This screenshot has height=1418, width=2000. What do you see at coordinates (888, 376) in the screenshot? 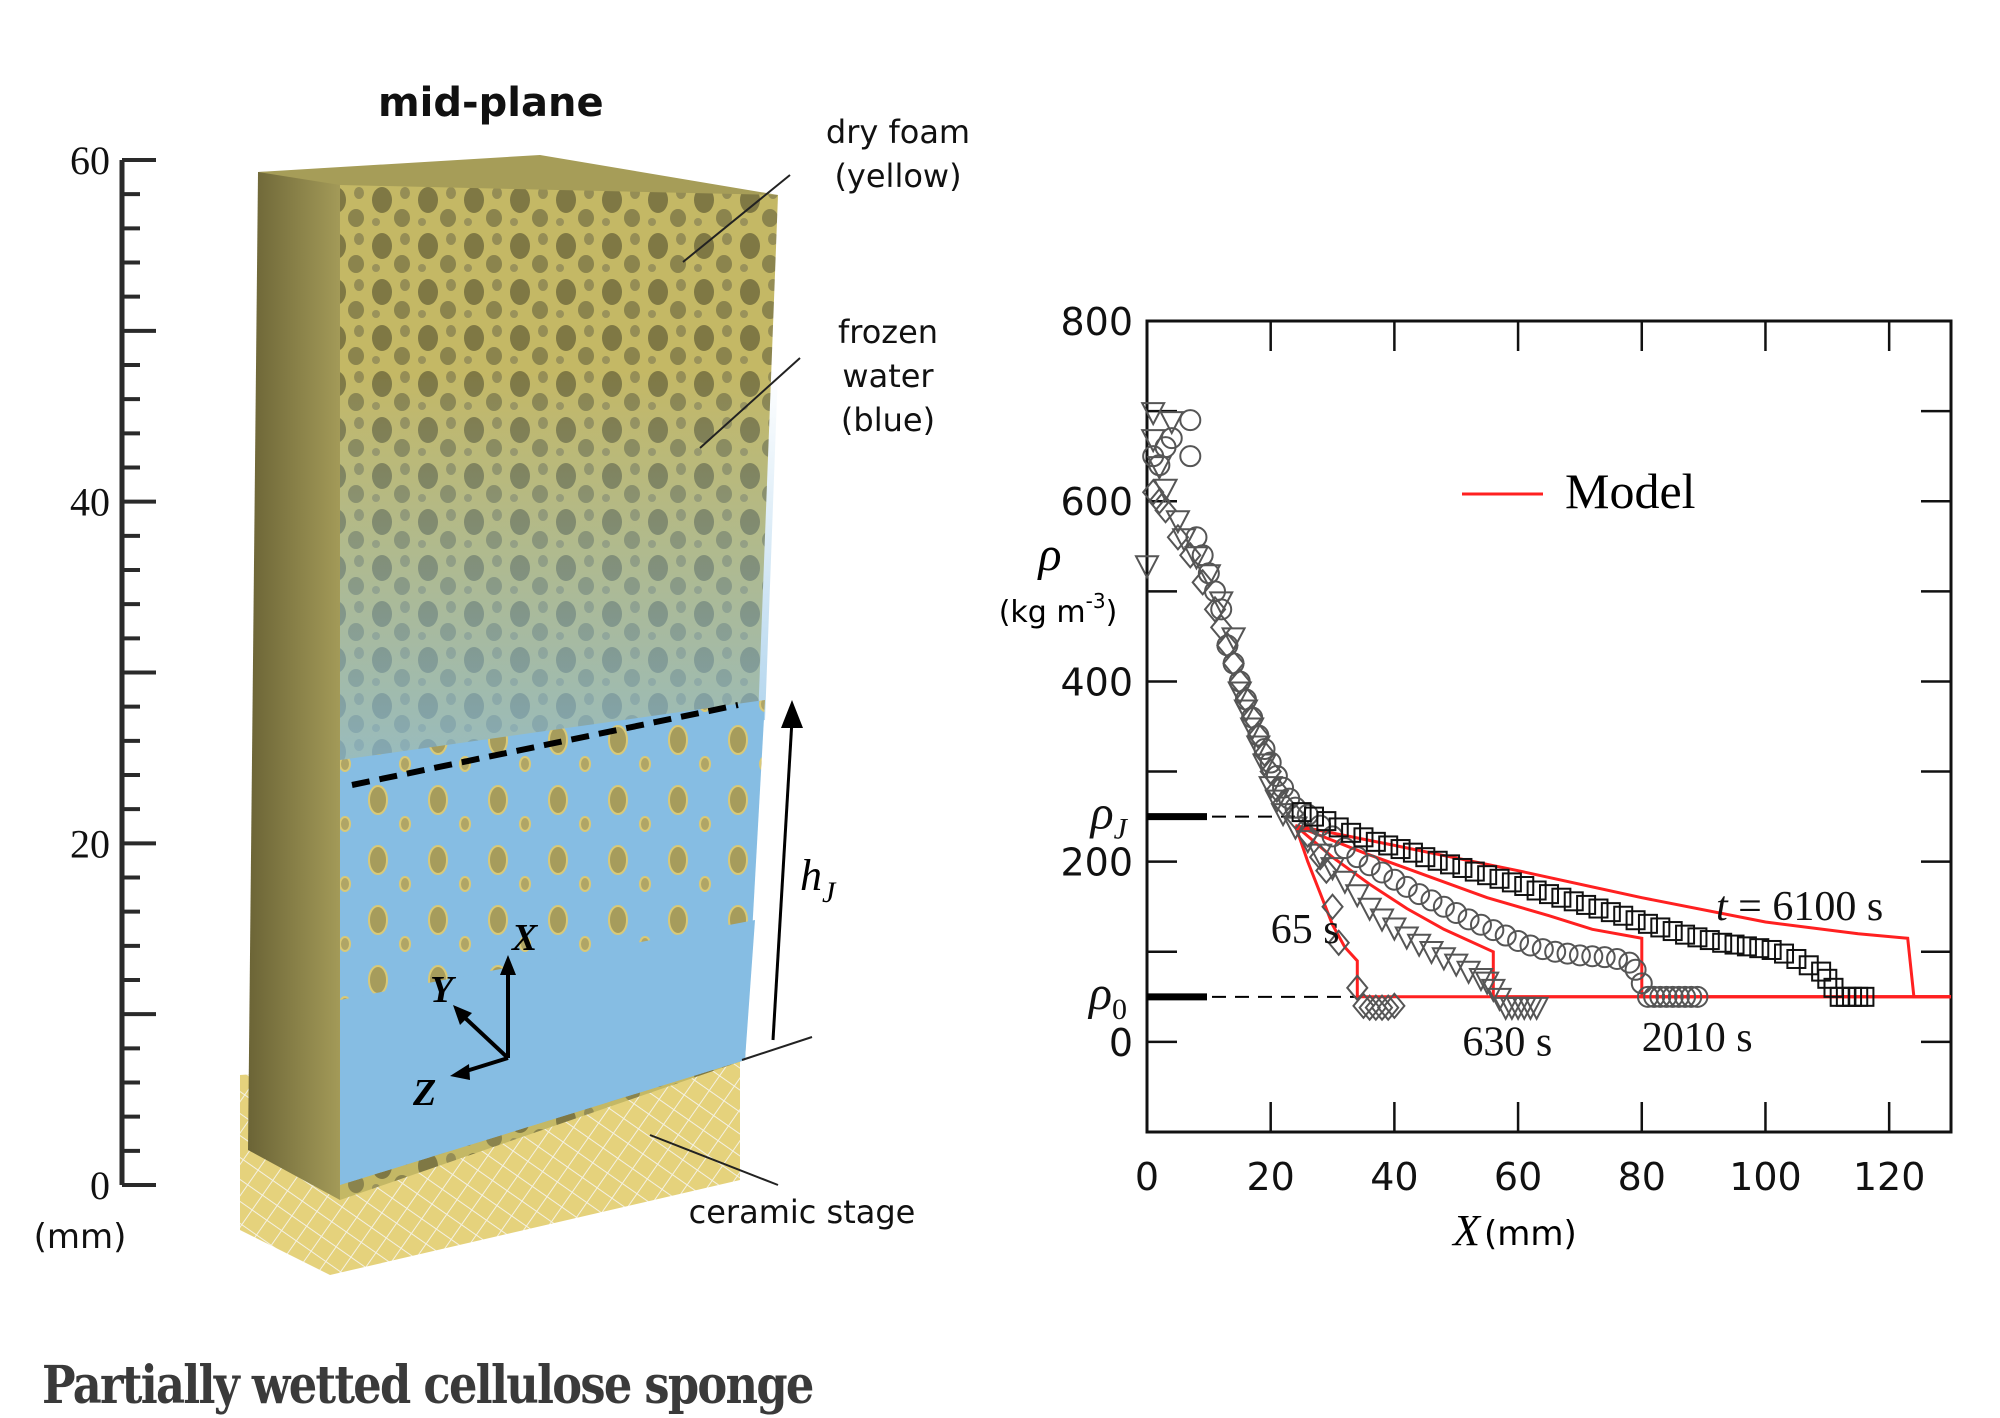
I see `frozen-water-label: frozen water (blue)` at bounding box center [888, 376].